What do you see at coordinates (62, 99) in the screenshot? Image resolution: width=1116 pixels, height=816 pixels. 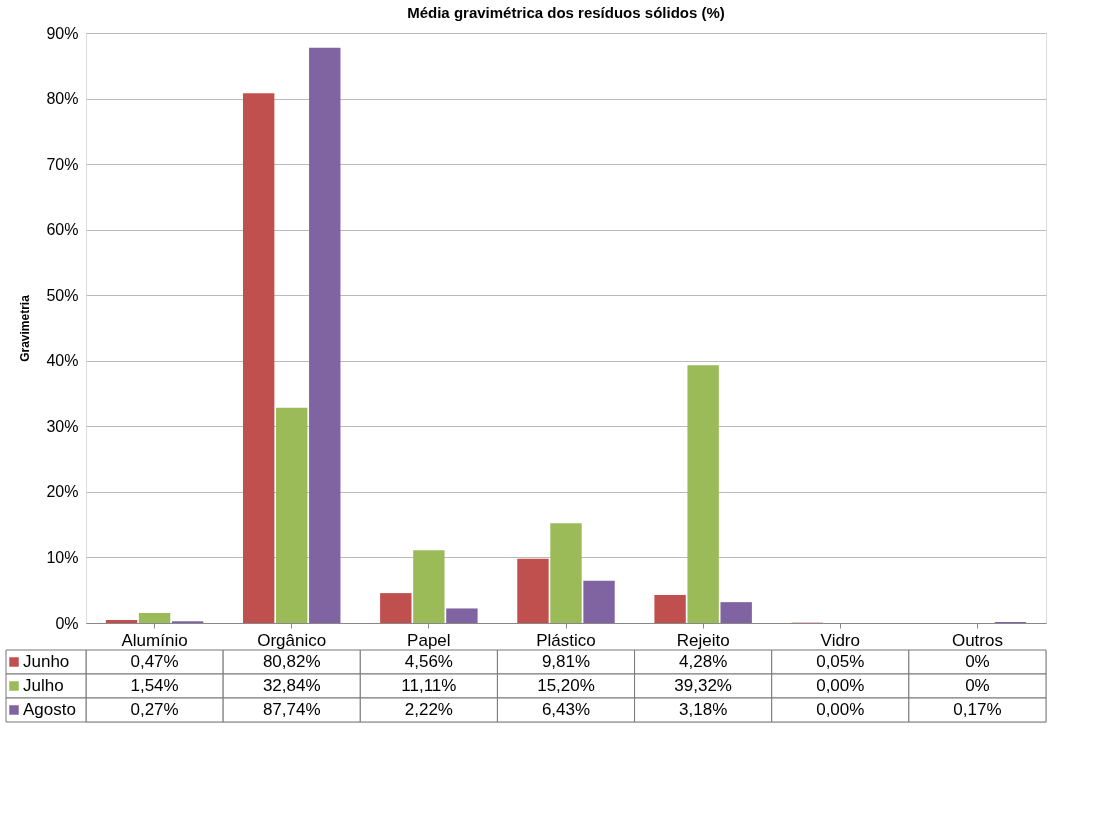 I see `y-tick-label: 80%` at bounding box center [62, 99].